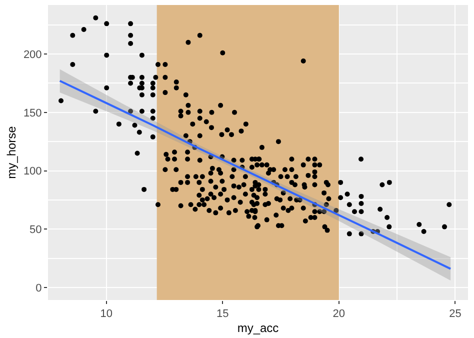  What do you see at coordinates (339, 314) in the screenshot?
I see `x-tick-label: 20` at bounding box center [339, 314].